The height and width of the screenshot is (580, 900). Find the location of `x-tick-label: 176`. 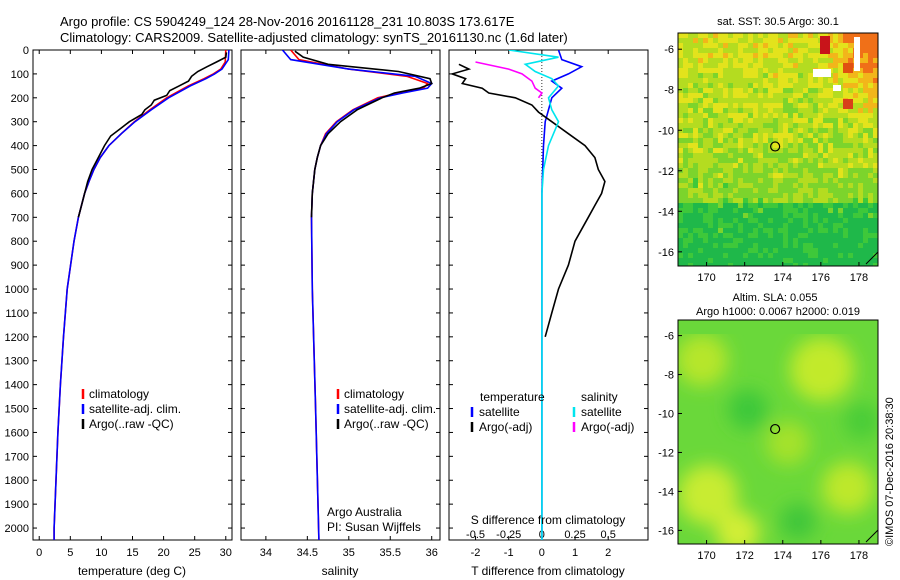

x-tick-label: 176 is located at coordinates (821, 556).